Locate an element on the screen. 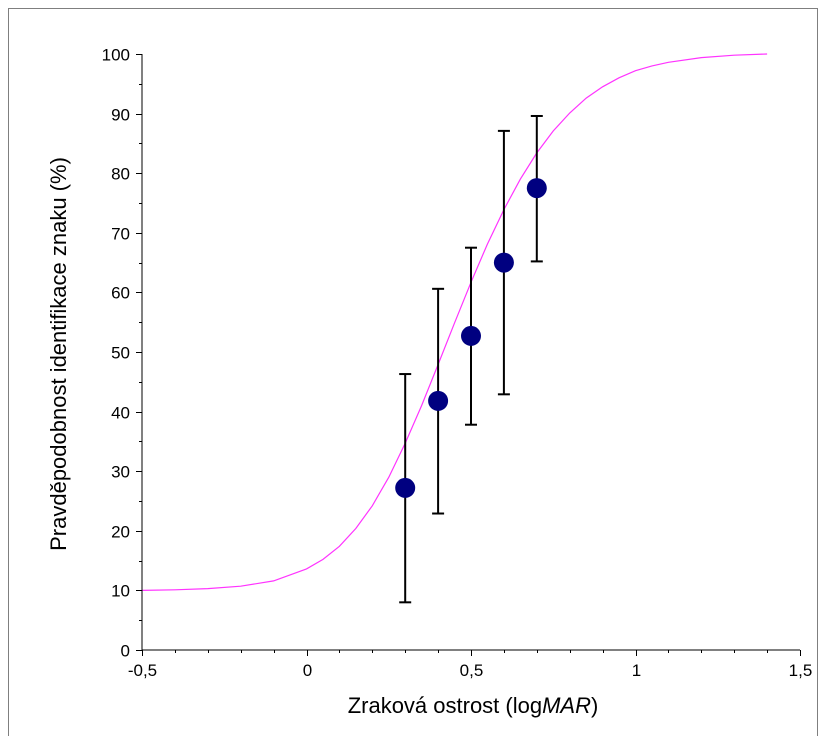 The height and width of the screenshot is (737, 819). y-axis-title: Pravděpodobnost identifikace znaku (%) is located at coordinates (58, 354).